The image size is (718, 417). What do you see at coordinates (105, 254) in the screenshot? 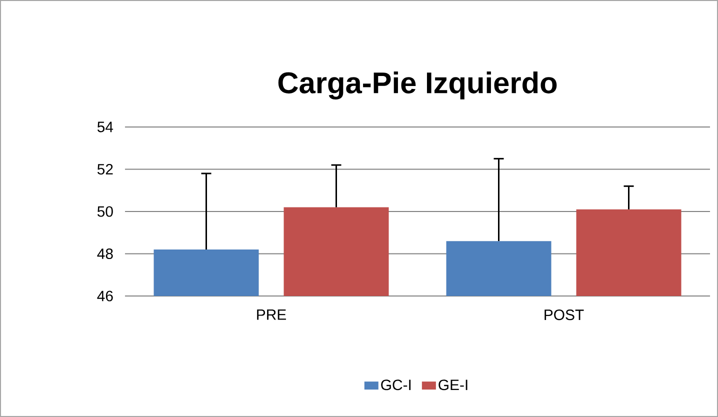
I see `y-tick-label: 48` at bounding box center [105, 254].